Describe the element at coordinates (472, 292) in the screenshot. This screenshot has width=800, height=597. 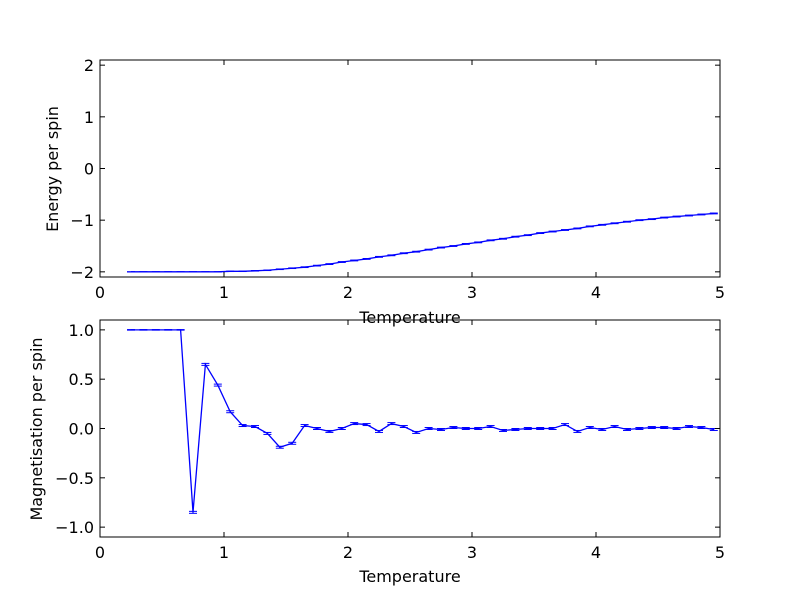
I see `energy-xtick-label: 3` at that location.